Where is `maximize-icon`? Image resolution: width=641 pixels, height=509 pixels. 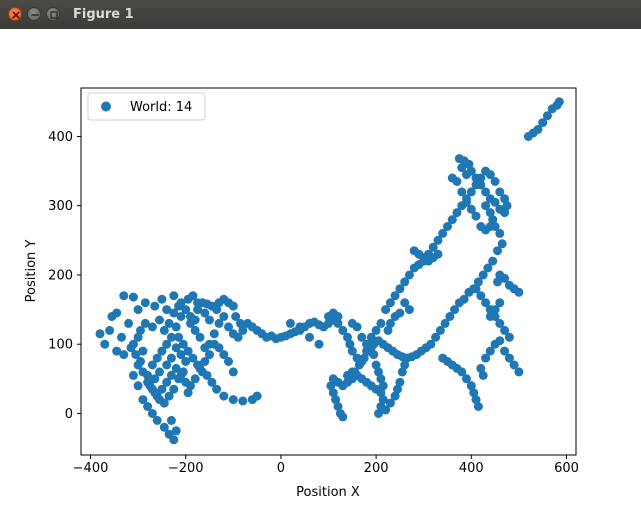 maximize-icon is located at coordinates (53, 14).